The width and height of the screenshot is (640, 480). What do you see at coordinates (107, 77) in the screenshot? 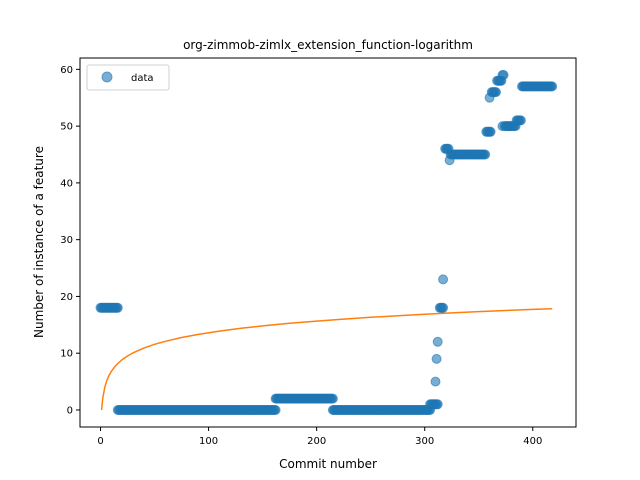
I see `legend-marker-data` at bounding box center [107, 77].